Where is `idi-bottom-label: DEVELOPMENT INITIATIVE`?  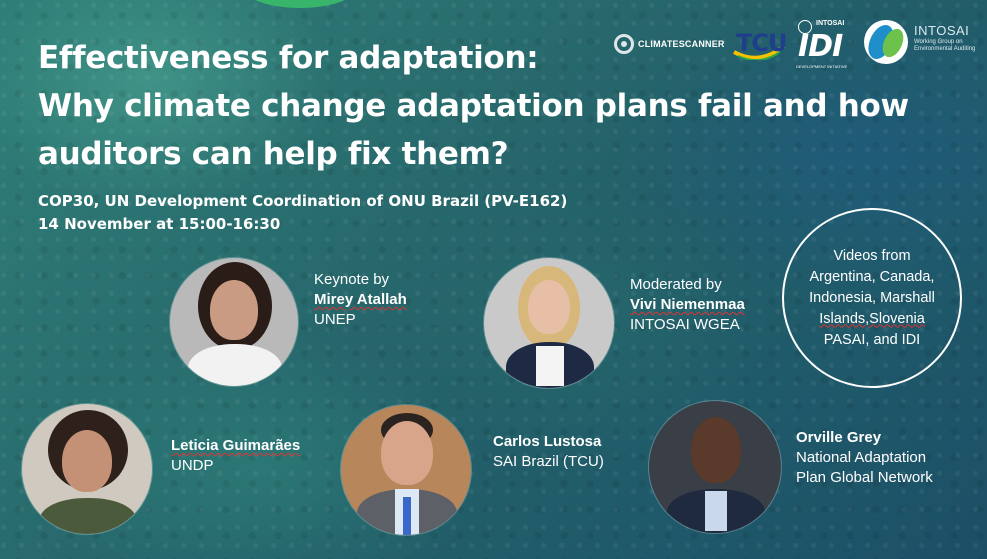
idi-bottom-label: DEVELOPMENT INITIATIVE is located at coordinates (822, 66).